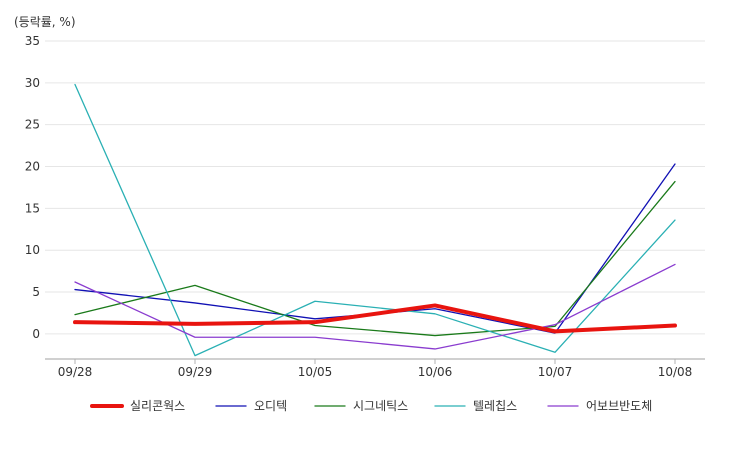 This screenshot has height=450, width=750. What do you see at coordinates (675, 372) in the screenshot?
I see `x-tick-label: 10/08` at bounding box center [675, 372].